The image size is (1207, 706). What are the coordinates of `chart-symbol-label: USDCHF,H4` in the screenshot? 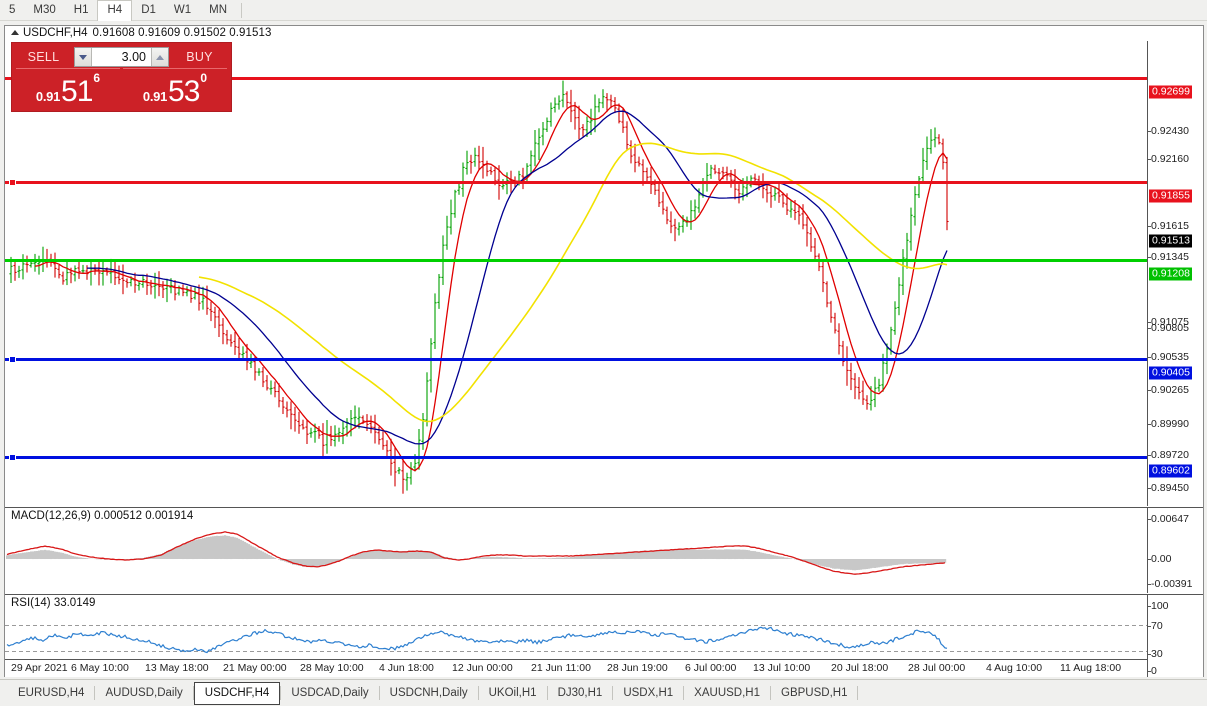 It's located at (55, 33).